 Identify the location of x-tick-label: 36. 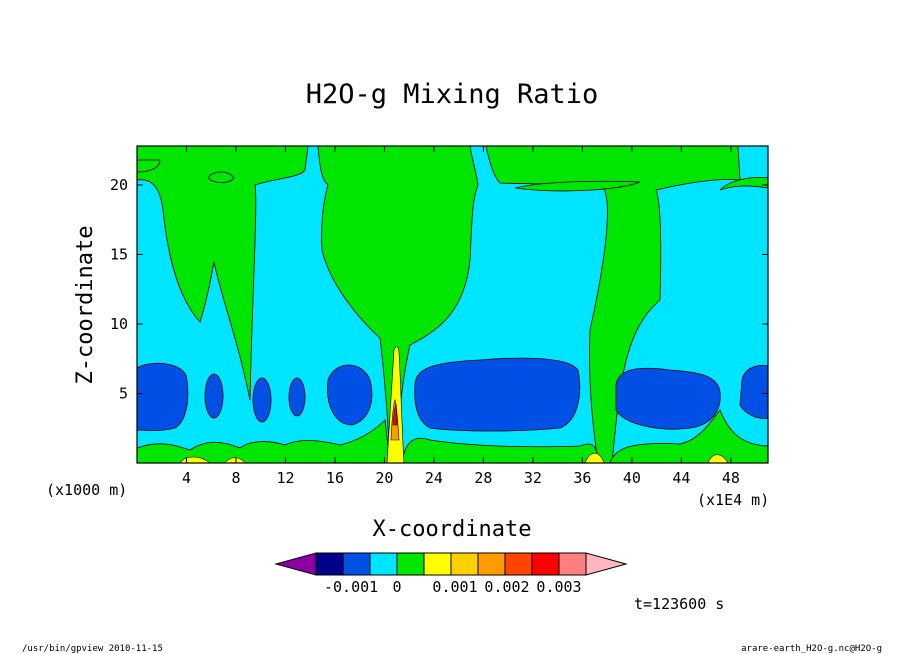
(582, 478).